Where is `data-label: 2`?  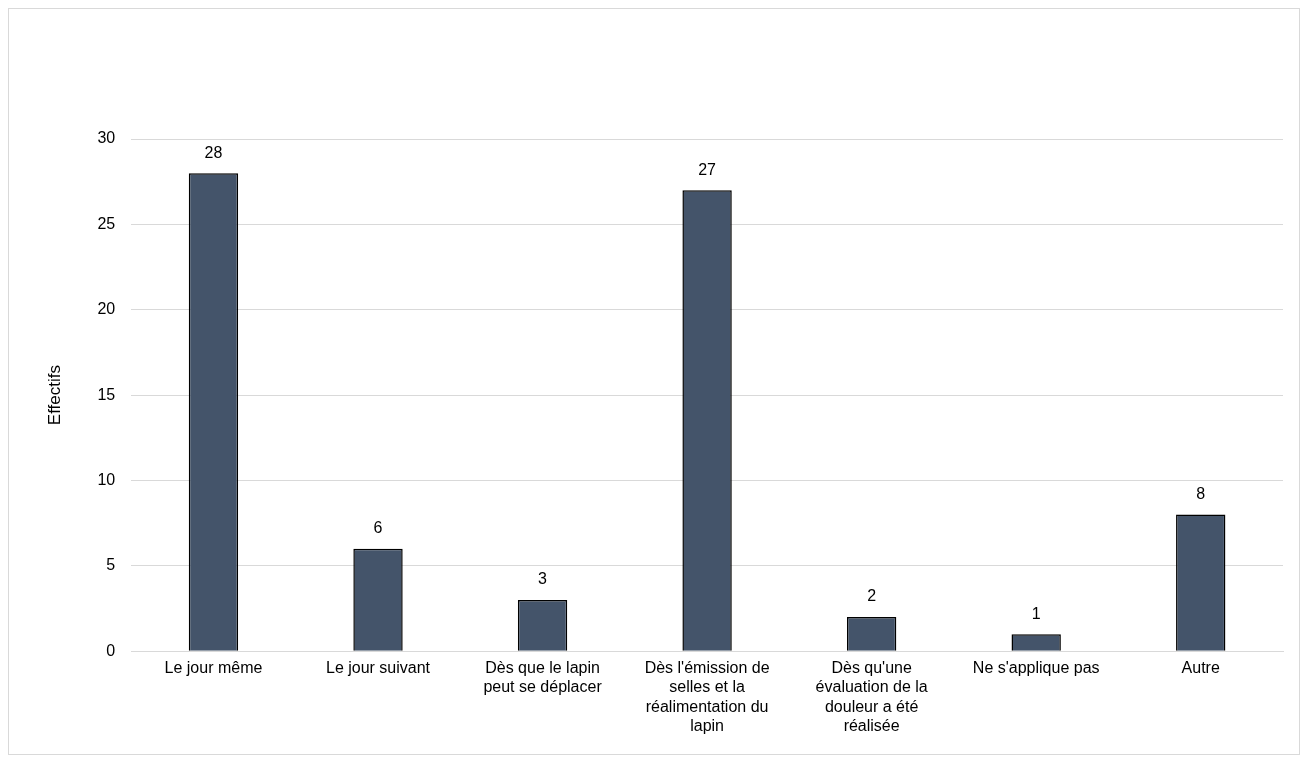 data-label: 2 is located at coordinates (872, 596).